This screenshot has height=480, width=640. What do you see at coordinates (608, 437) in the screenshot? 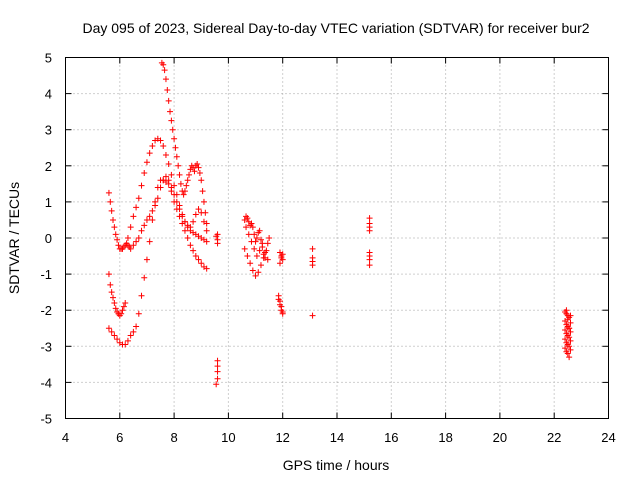
I see `x-tick-label: 24` at bounding box center [608, 437].